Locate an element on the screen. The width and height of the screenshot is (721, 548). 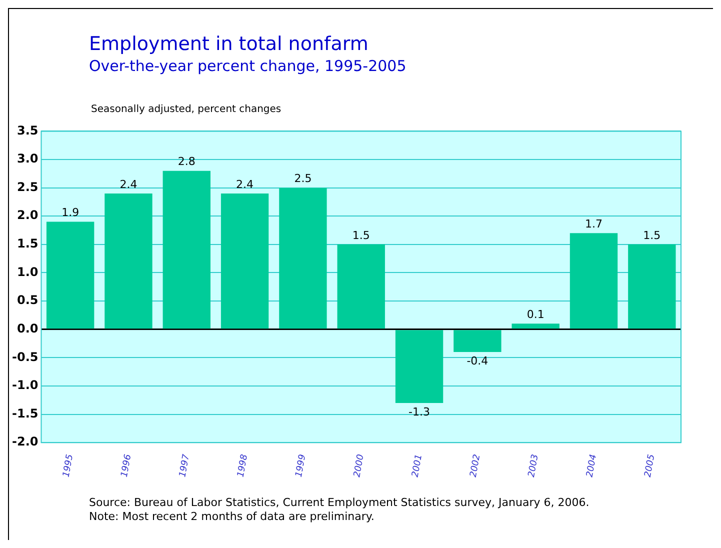
x-tick-label: 1998 is located at coordinates (243, 465).